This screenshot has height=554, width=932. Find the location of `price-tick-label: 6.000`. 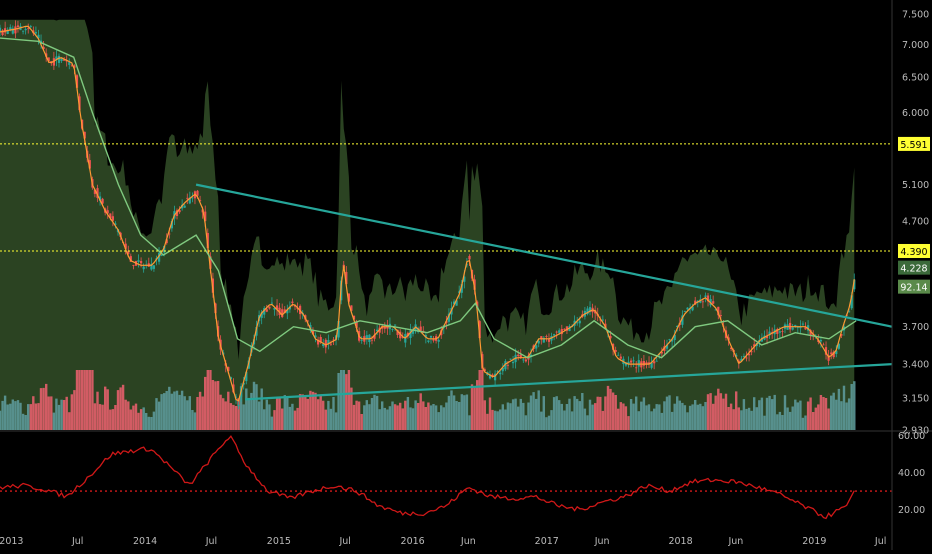

price-tick-label: 6.000 is located at coordinates (915, 113).